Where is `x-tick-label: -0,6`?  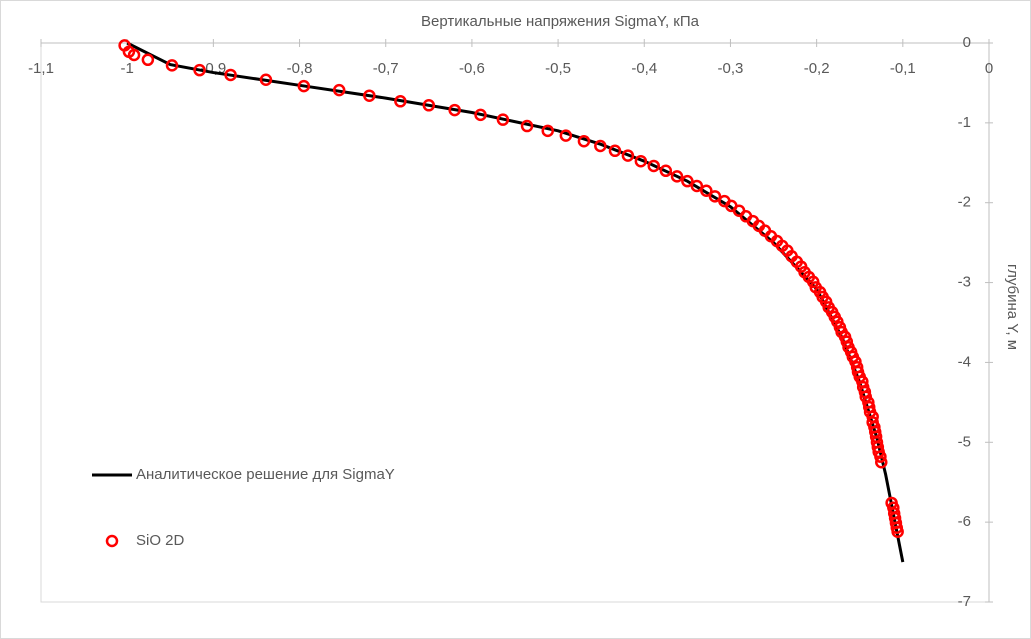
x-tick-label: -0,6 is located at coordinates (472, 68).